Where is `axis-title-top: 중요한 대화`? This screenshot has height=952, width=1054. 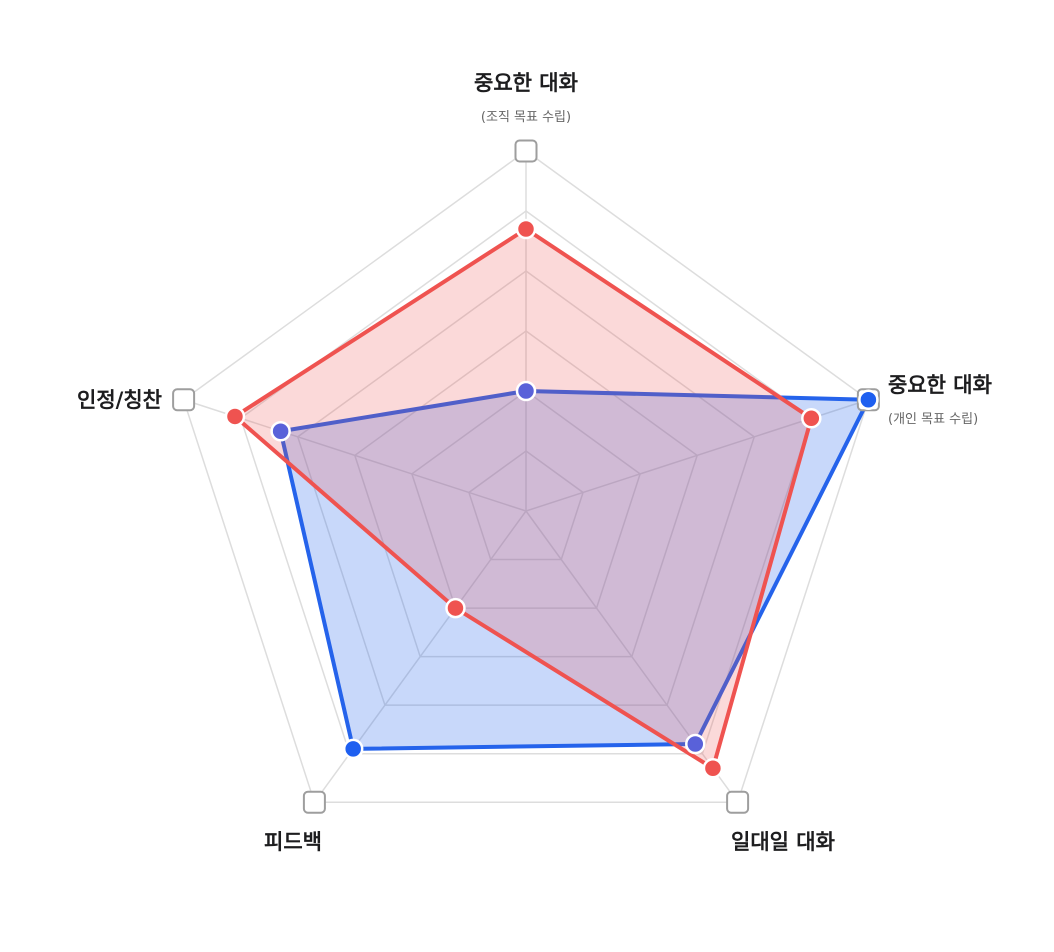
axis-title-top: 중요한 대화 is located at coordinates (526, 83).